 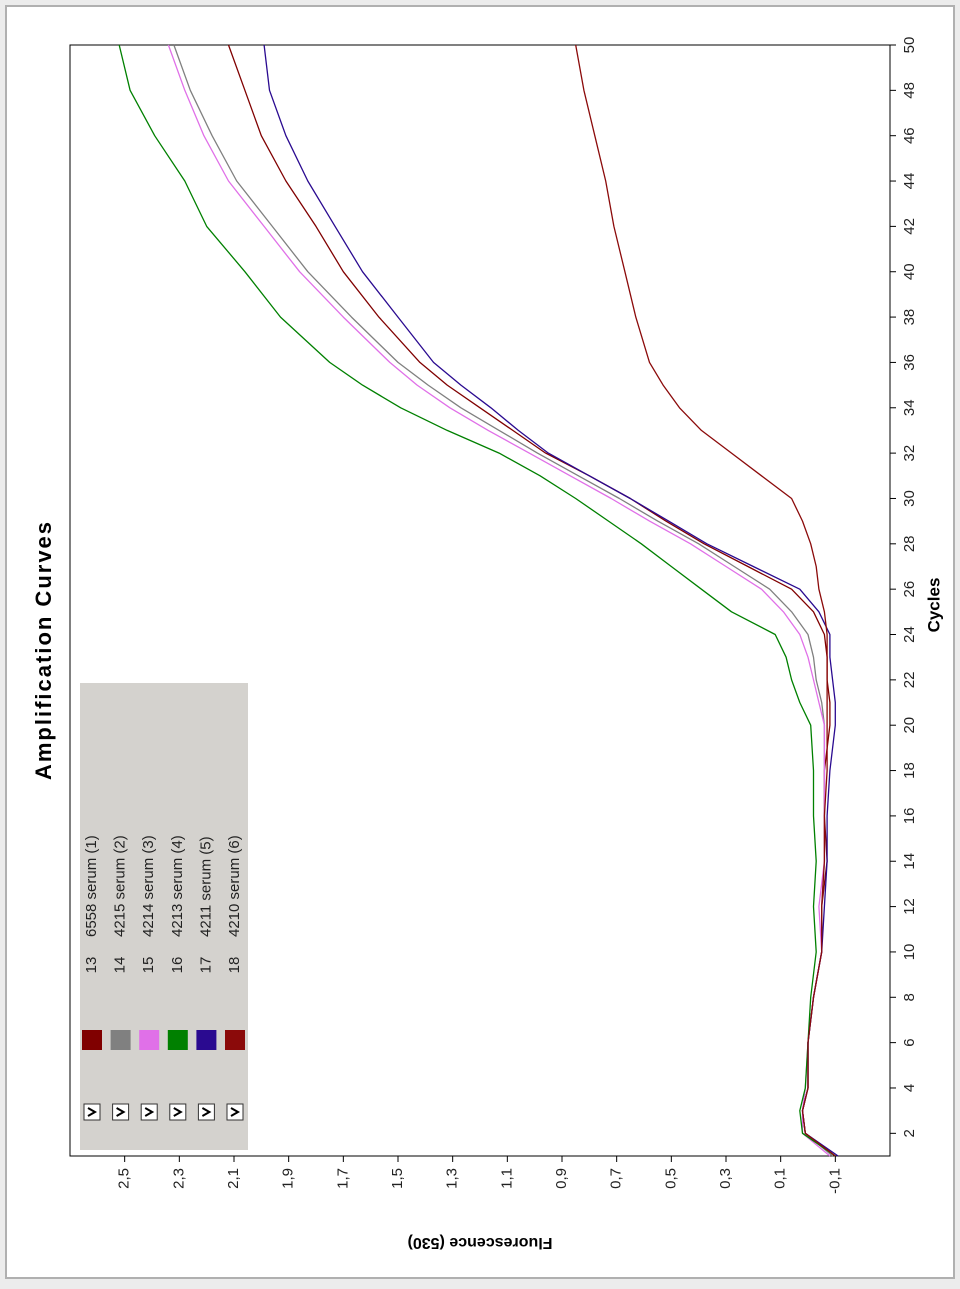 I want to click on legend-label: 6558 serum (1), so click(x=91, y=886).